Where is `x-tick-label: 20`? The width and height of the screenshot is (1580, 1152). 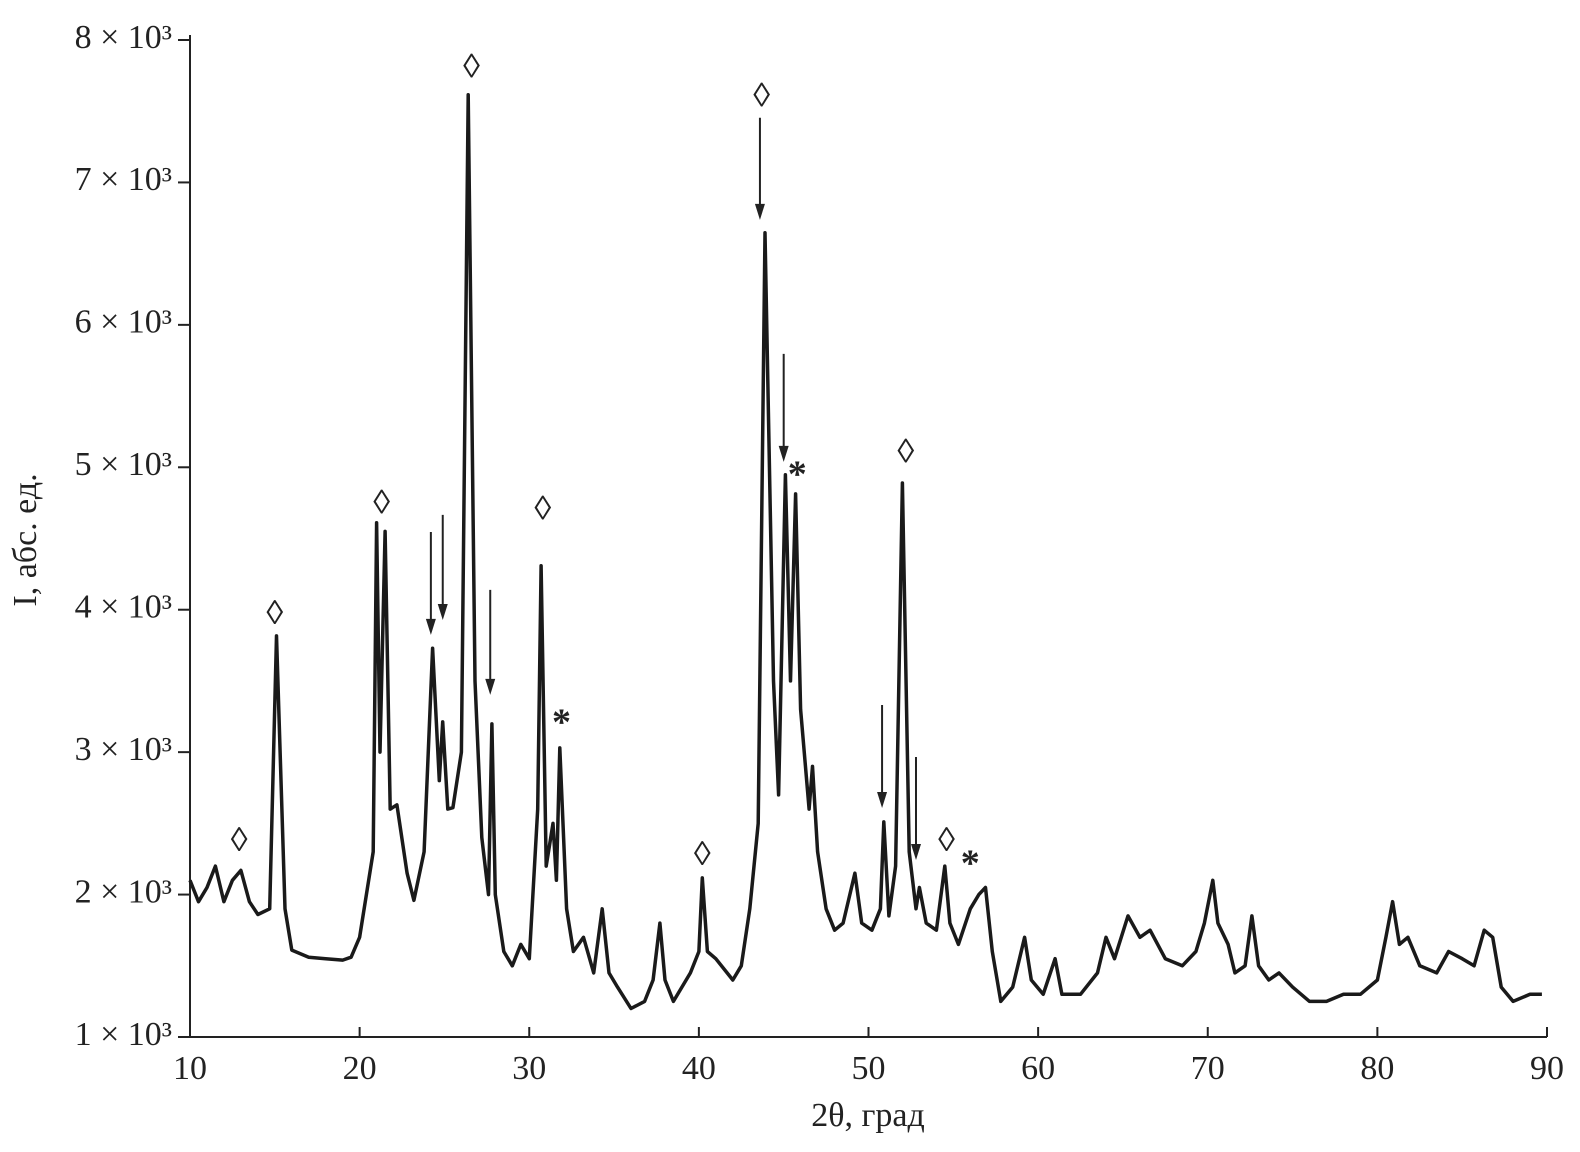
x-tick-label: 20 is located at coordinates (360, 1068).